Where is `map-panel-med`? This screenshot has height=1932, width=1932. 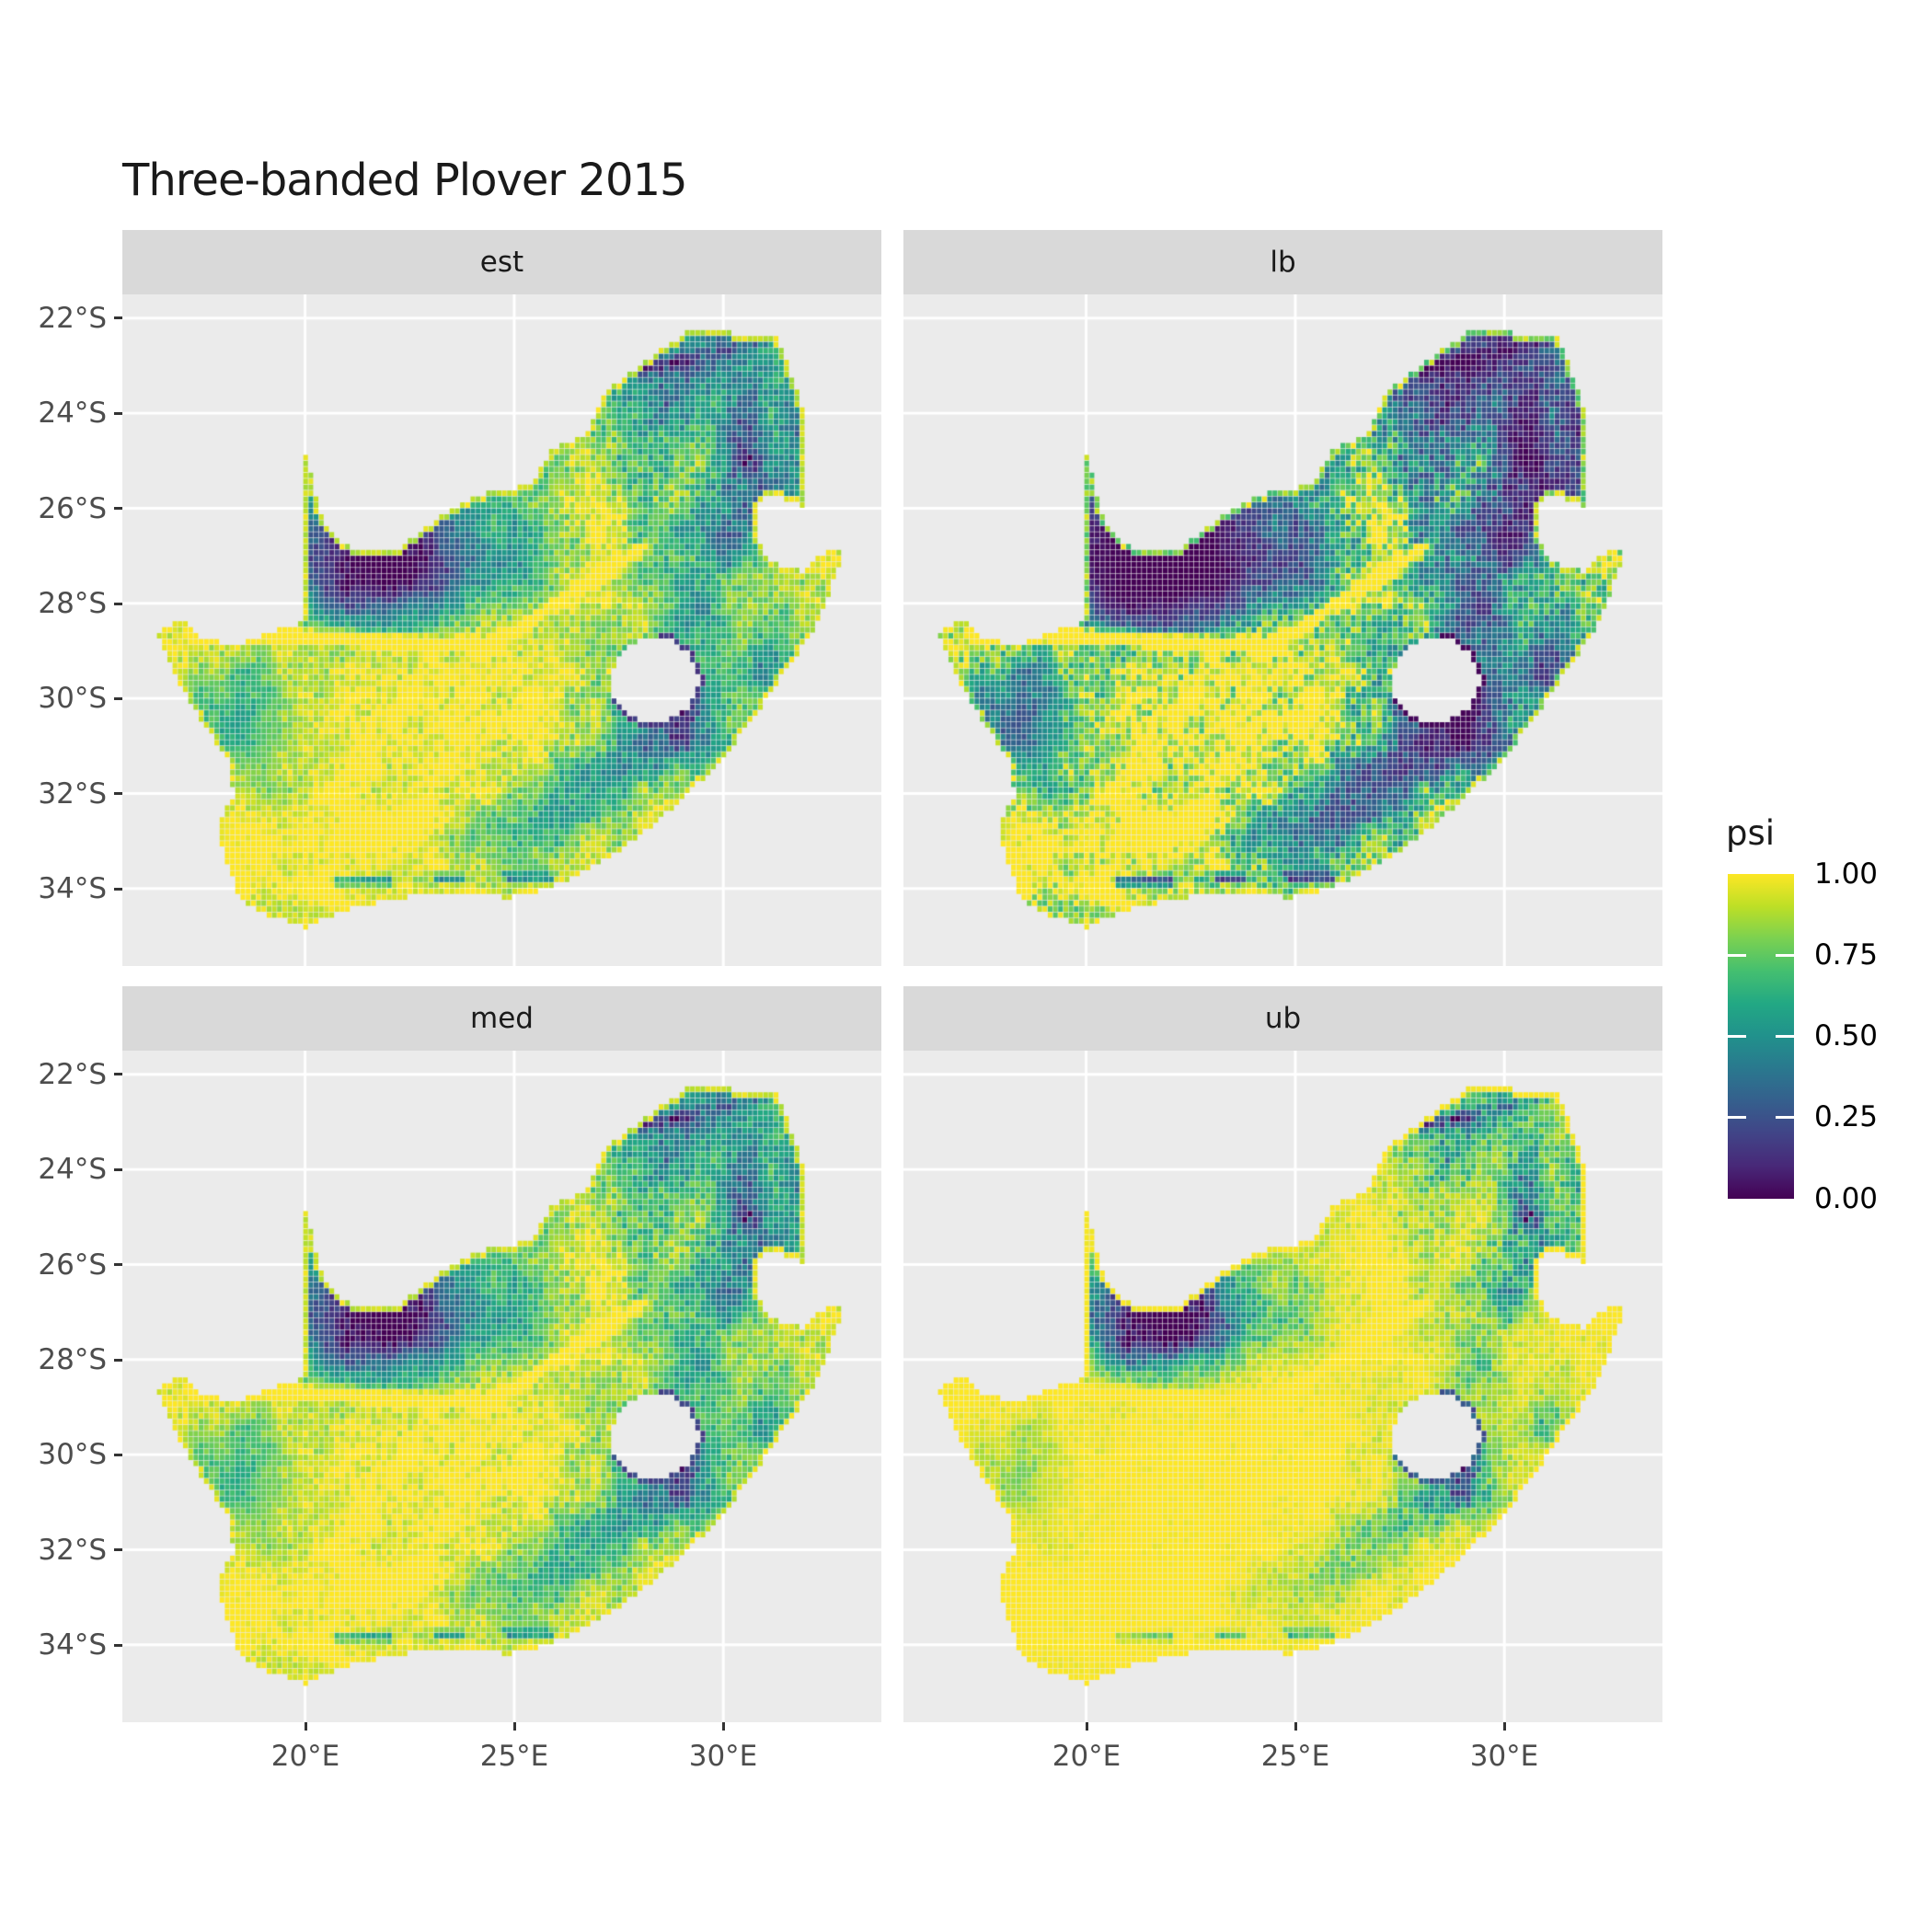 map-panel-med is located at coordinates (501, 1386).